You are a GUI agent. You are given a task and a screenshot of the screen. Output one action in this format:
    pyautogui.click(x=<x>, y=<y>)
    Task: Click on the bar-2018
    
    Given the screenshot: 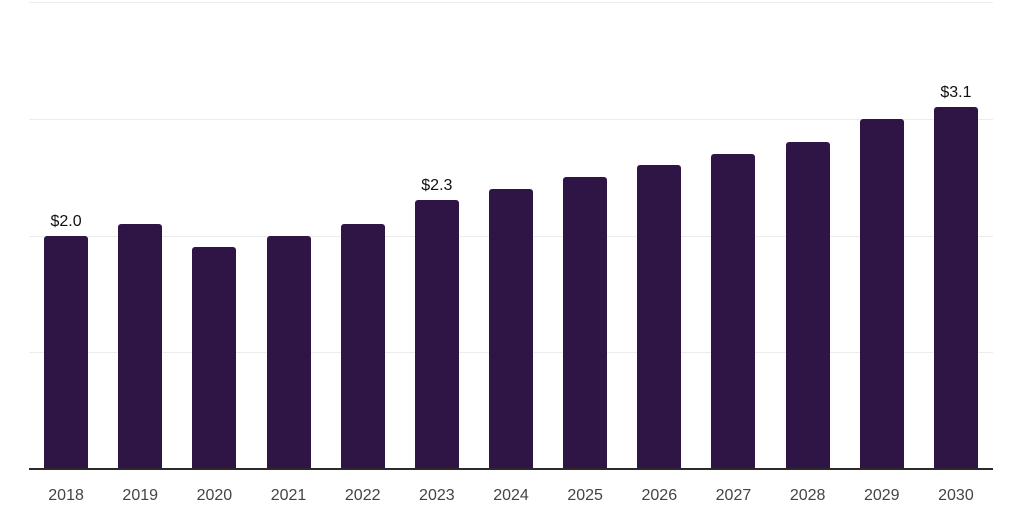 What is the action you would take?
    pyautogui.click(x=66, y=352)
    